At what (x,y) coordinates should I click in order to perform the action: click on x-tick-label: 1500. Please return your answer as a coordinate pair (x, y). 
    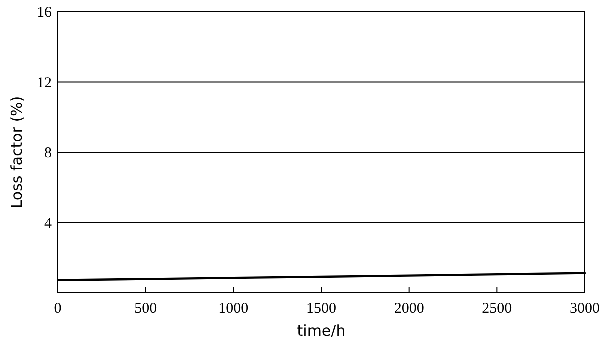
    Looking at the image, I should click on (321, 309).